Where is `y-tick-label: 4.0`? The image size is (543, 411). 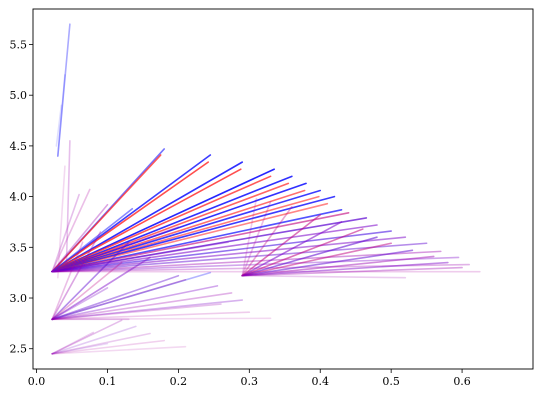 y-tick-label: 4.0 is located at coordinates (19, 197).